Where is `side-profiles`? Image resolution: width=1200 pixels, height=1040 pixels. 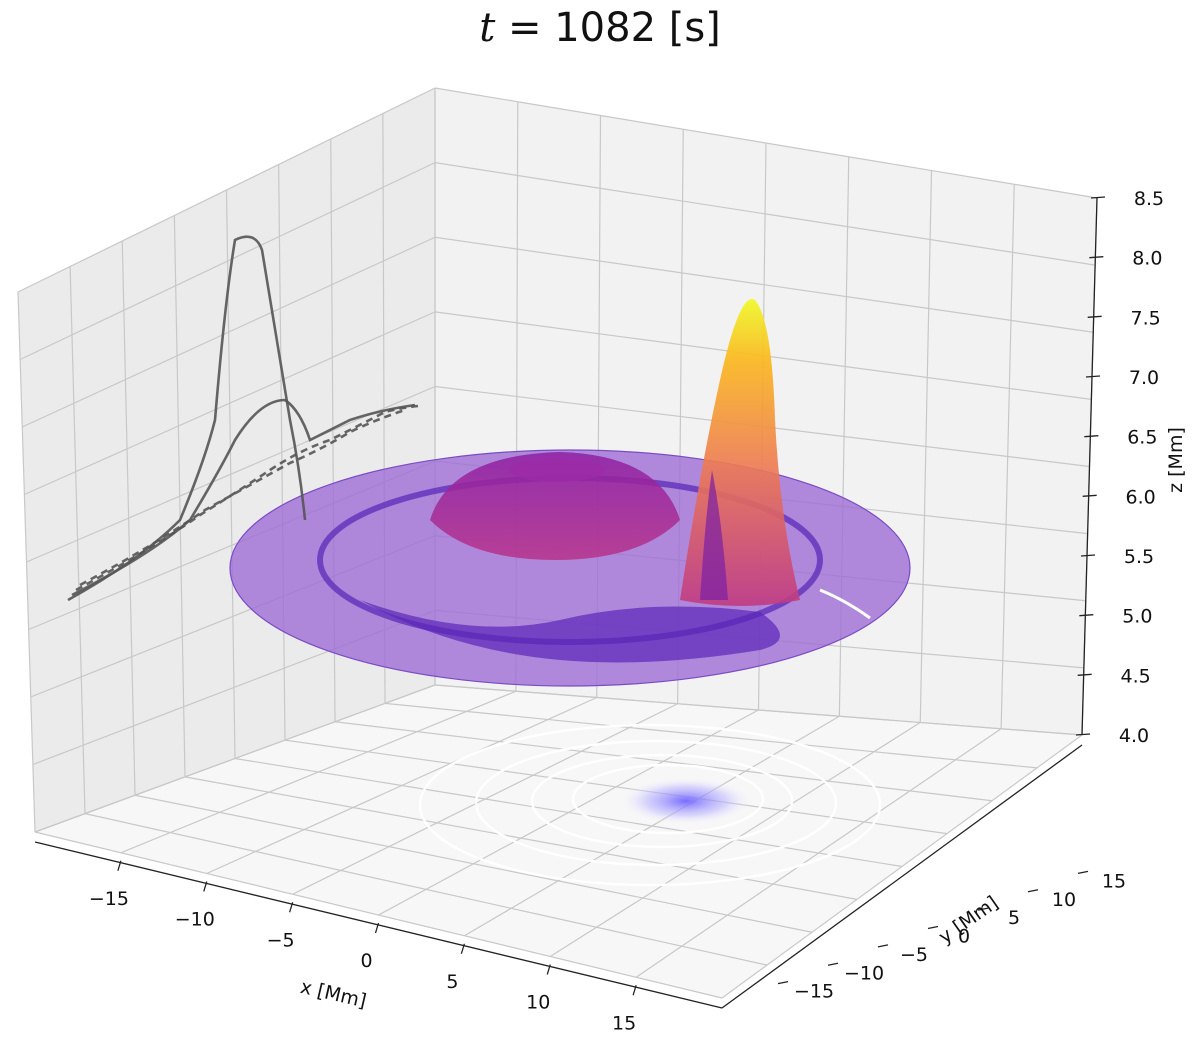
side-profiles is located at coordinates (243, 418).